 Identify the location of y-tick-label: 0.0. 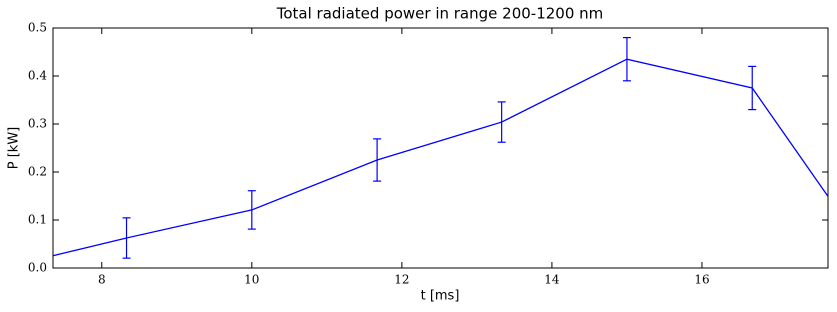
(37, 268).